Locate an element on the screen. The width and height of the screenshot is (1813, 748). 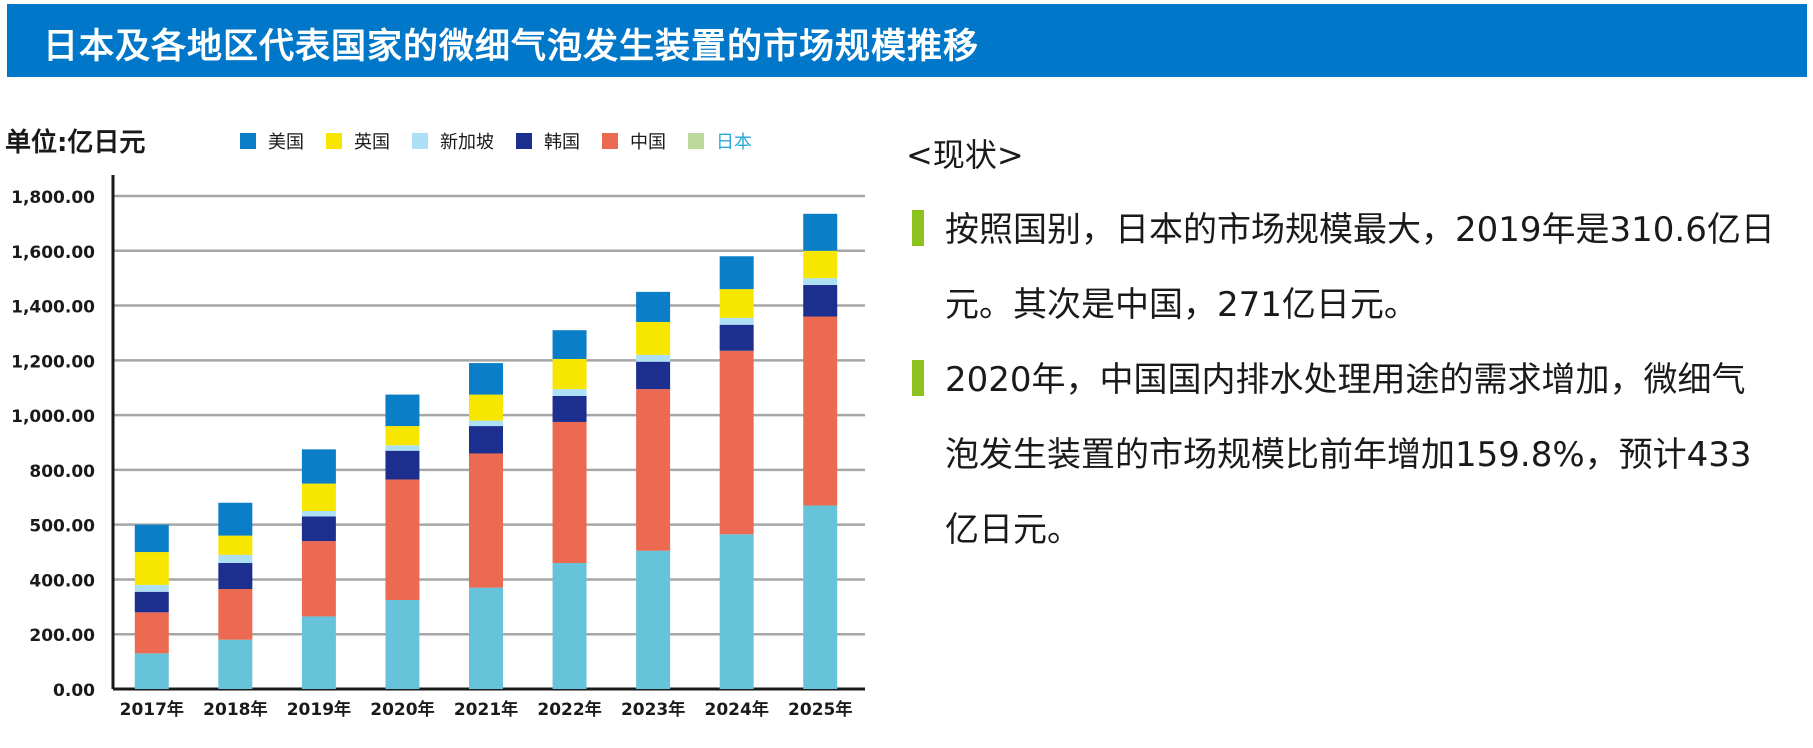
y-tick-label: 1,800.00 is located at coordinates (53, 198).